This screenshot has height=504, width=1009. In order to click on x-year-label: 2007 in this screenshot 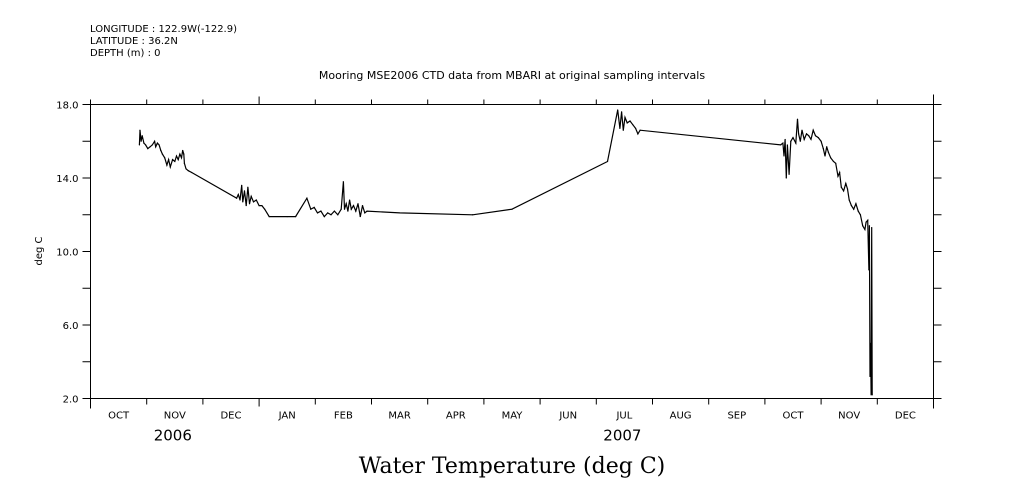, I will do `click(622, 436)`.